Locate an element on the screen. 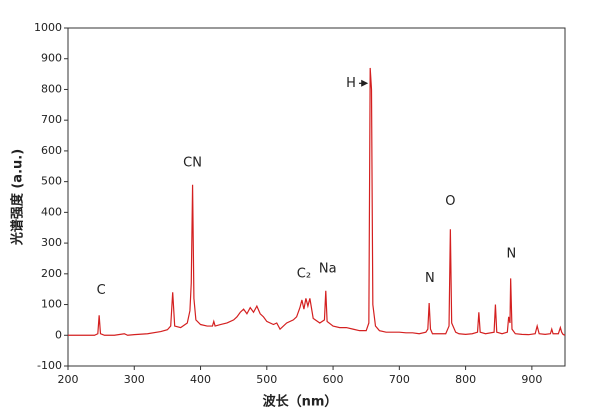  peak-label: C₂ is located at coordinates (304, 273).